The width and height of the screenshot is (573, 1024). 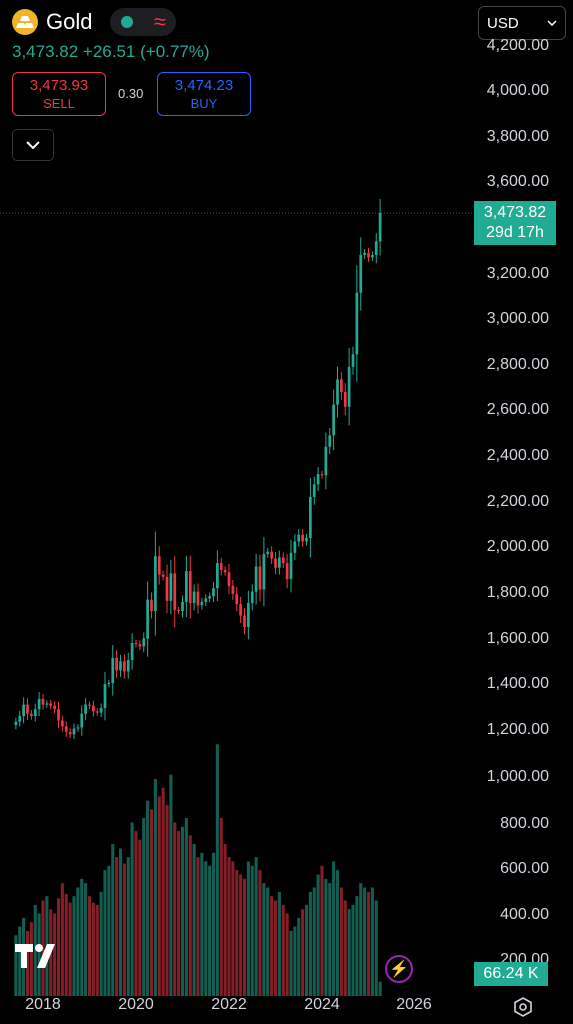 I want to click on collapse-button, so click(x=33, y=145).